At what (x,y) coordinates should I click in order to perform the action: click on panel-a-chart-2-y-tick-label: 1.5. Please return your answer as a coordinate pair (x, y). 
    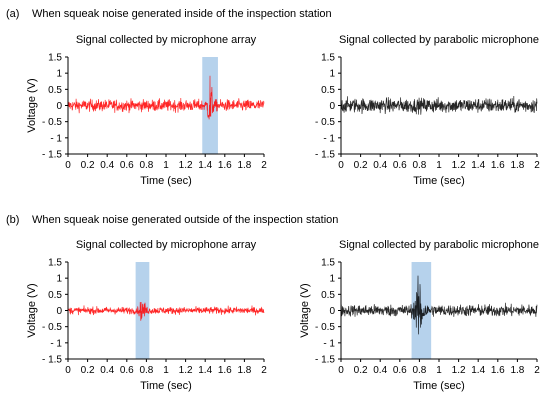
    Looking at the image, I should click on (328, 58).